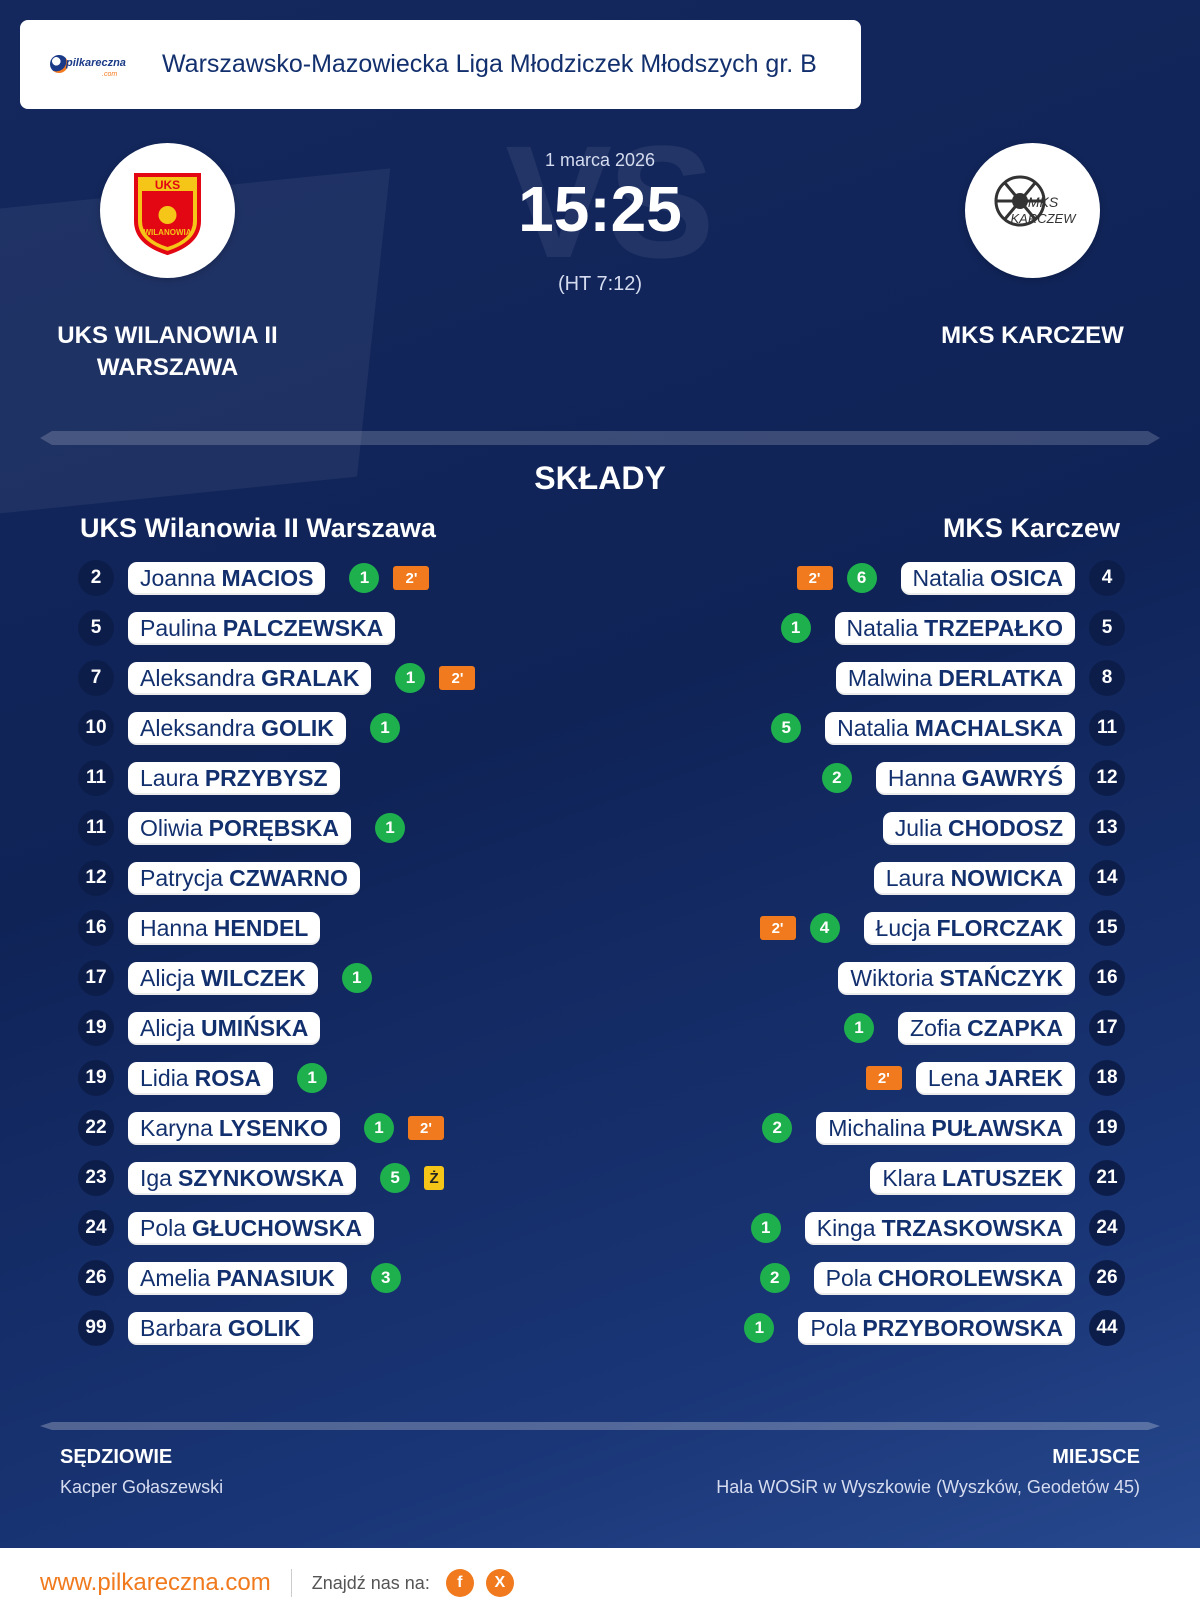 The height and width of the screenshot is (1618, 1200). Describe the element at coordinates (168, 232) in the screenshot. I see `svg-text: WILANOWIA` at that location.